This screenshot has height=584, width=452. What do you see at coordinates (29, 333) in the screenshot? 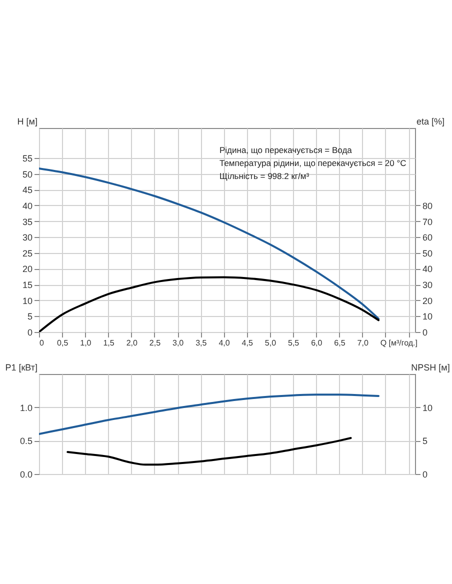
I see `y-tick-label: 0` at bounding box center [29, 333].